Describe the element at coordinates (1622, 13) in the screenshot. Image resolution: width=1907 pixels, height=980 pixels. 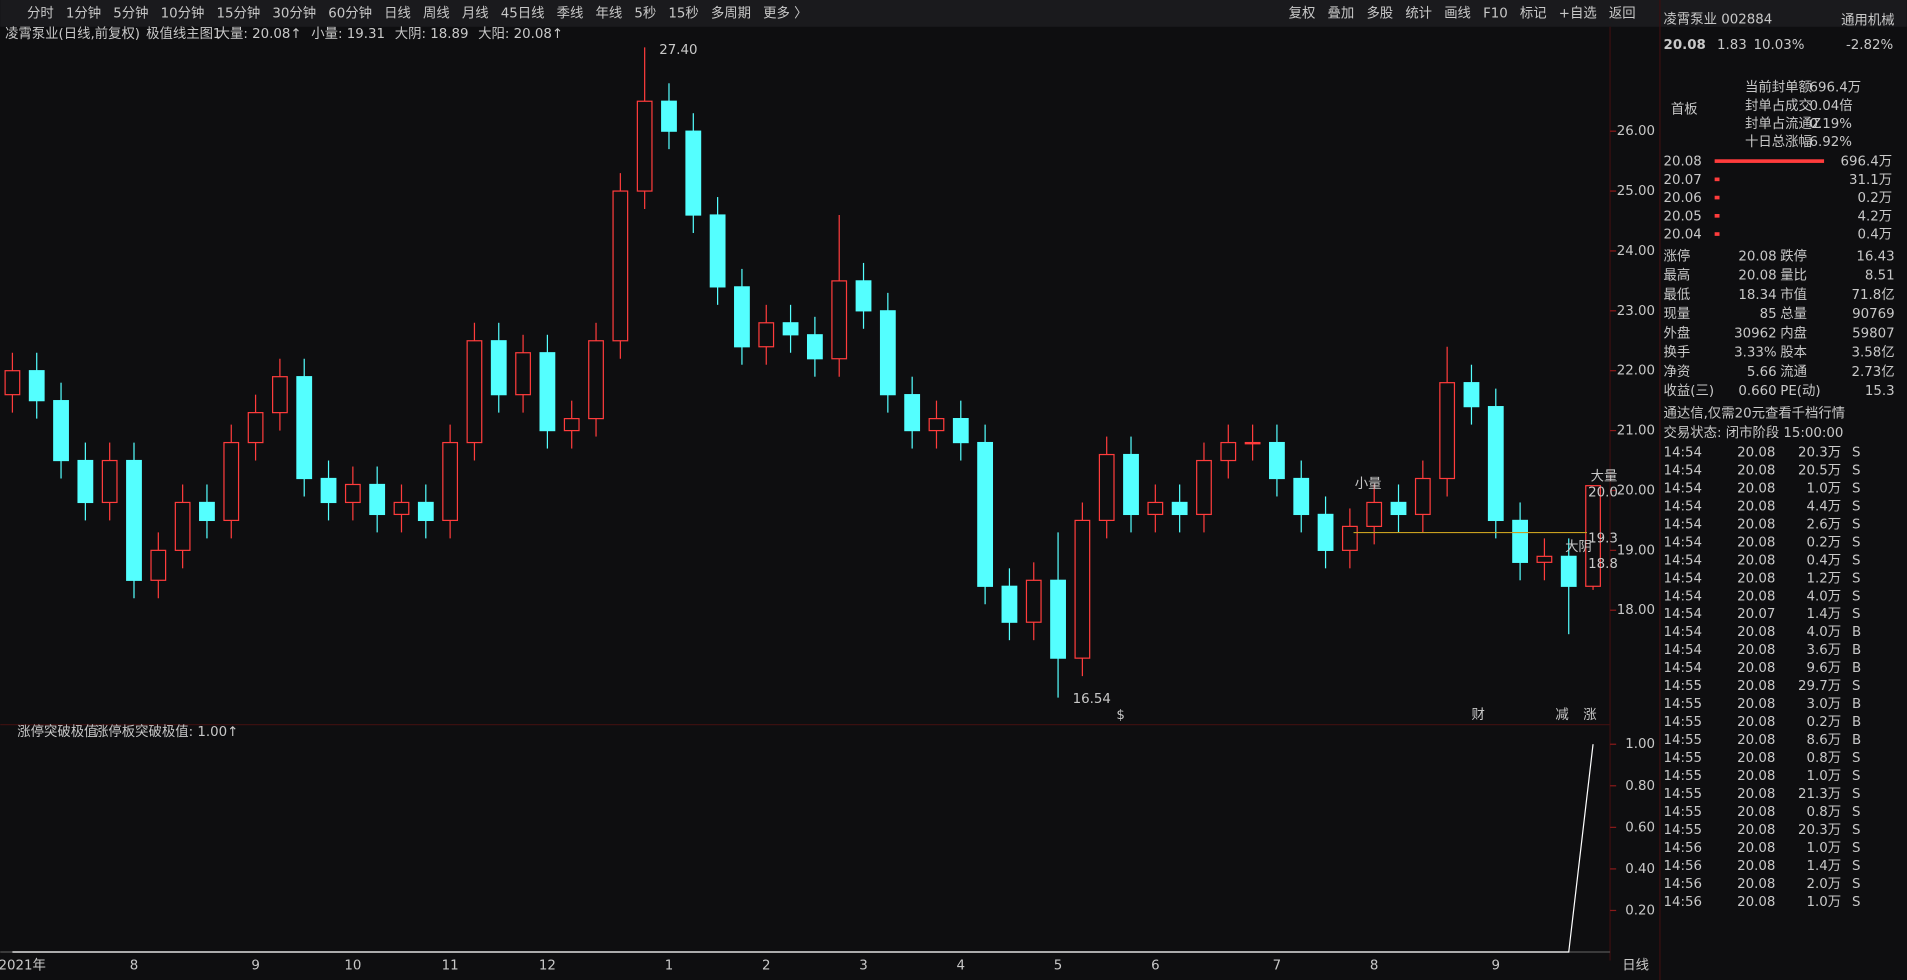
I see `tool-button: 返回` at that location.